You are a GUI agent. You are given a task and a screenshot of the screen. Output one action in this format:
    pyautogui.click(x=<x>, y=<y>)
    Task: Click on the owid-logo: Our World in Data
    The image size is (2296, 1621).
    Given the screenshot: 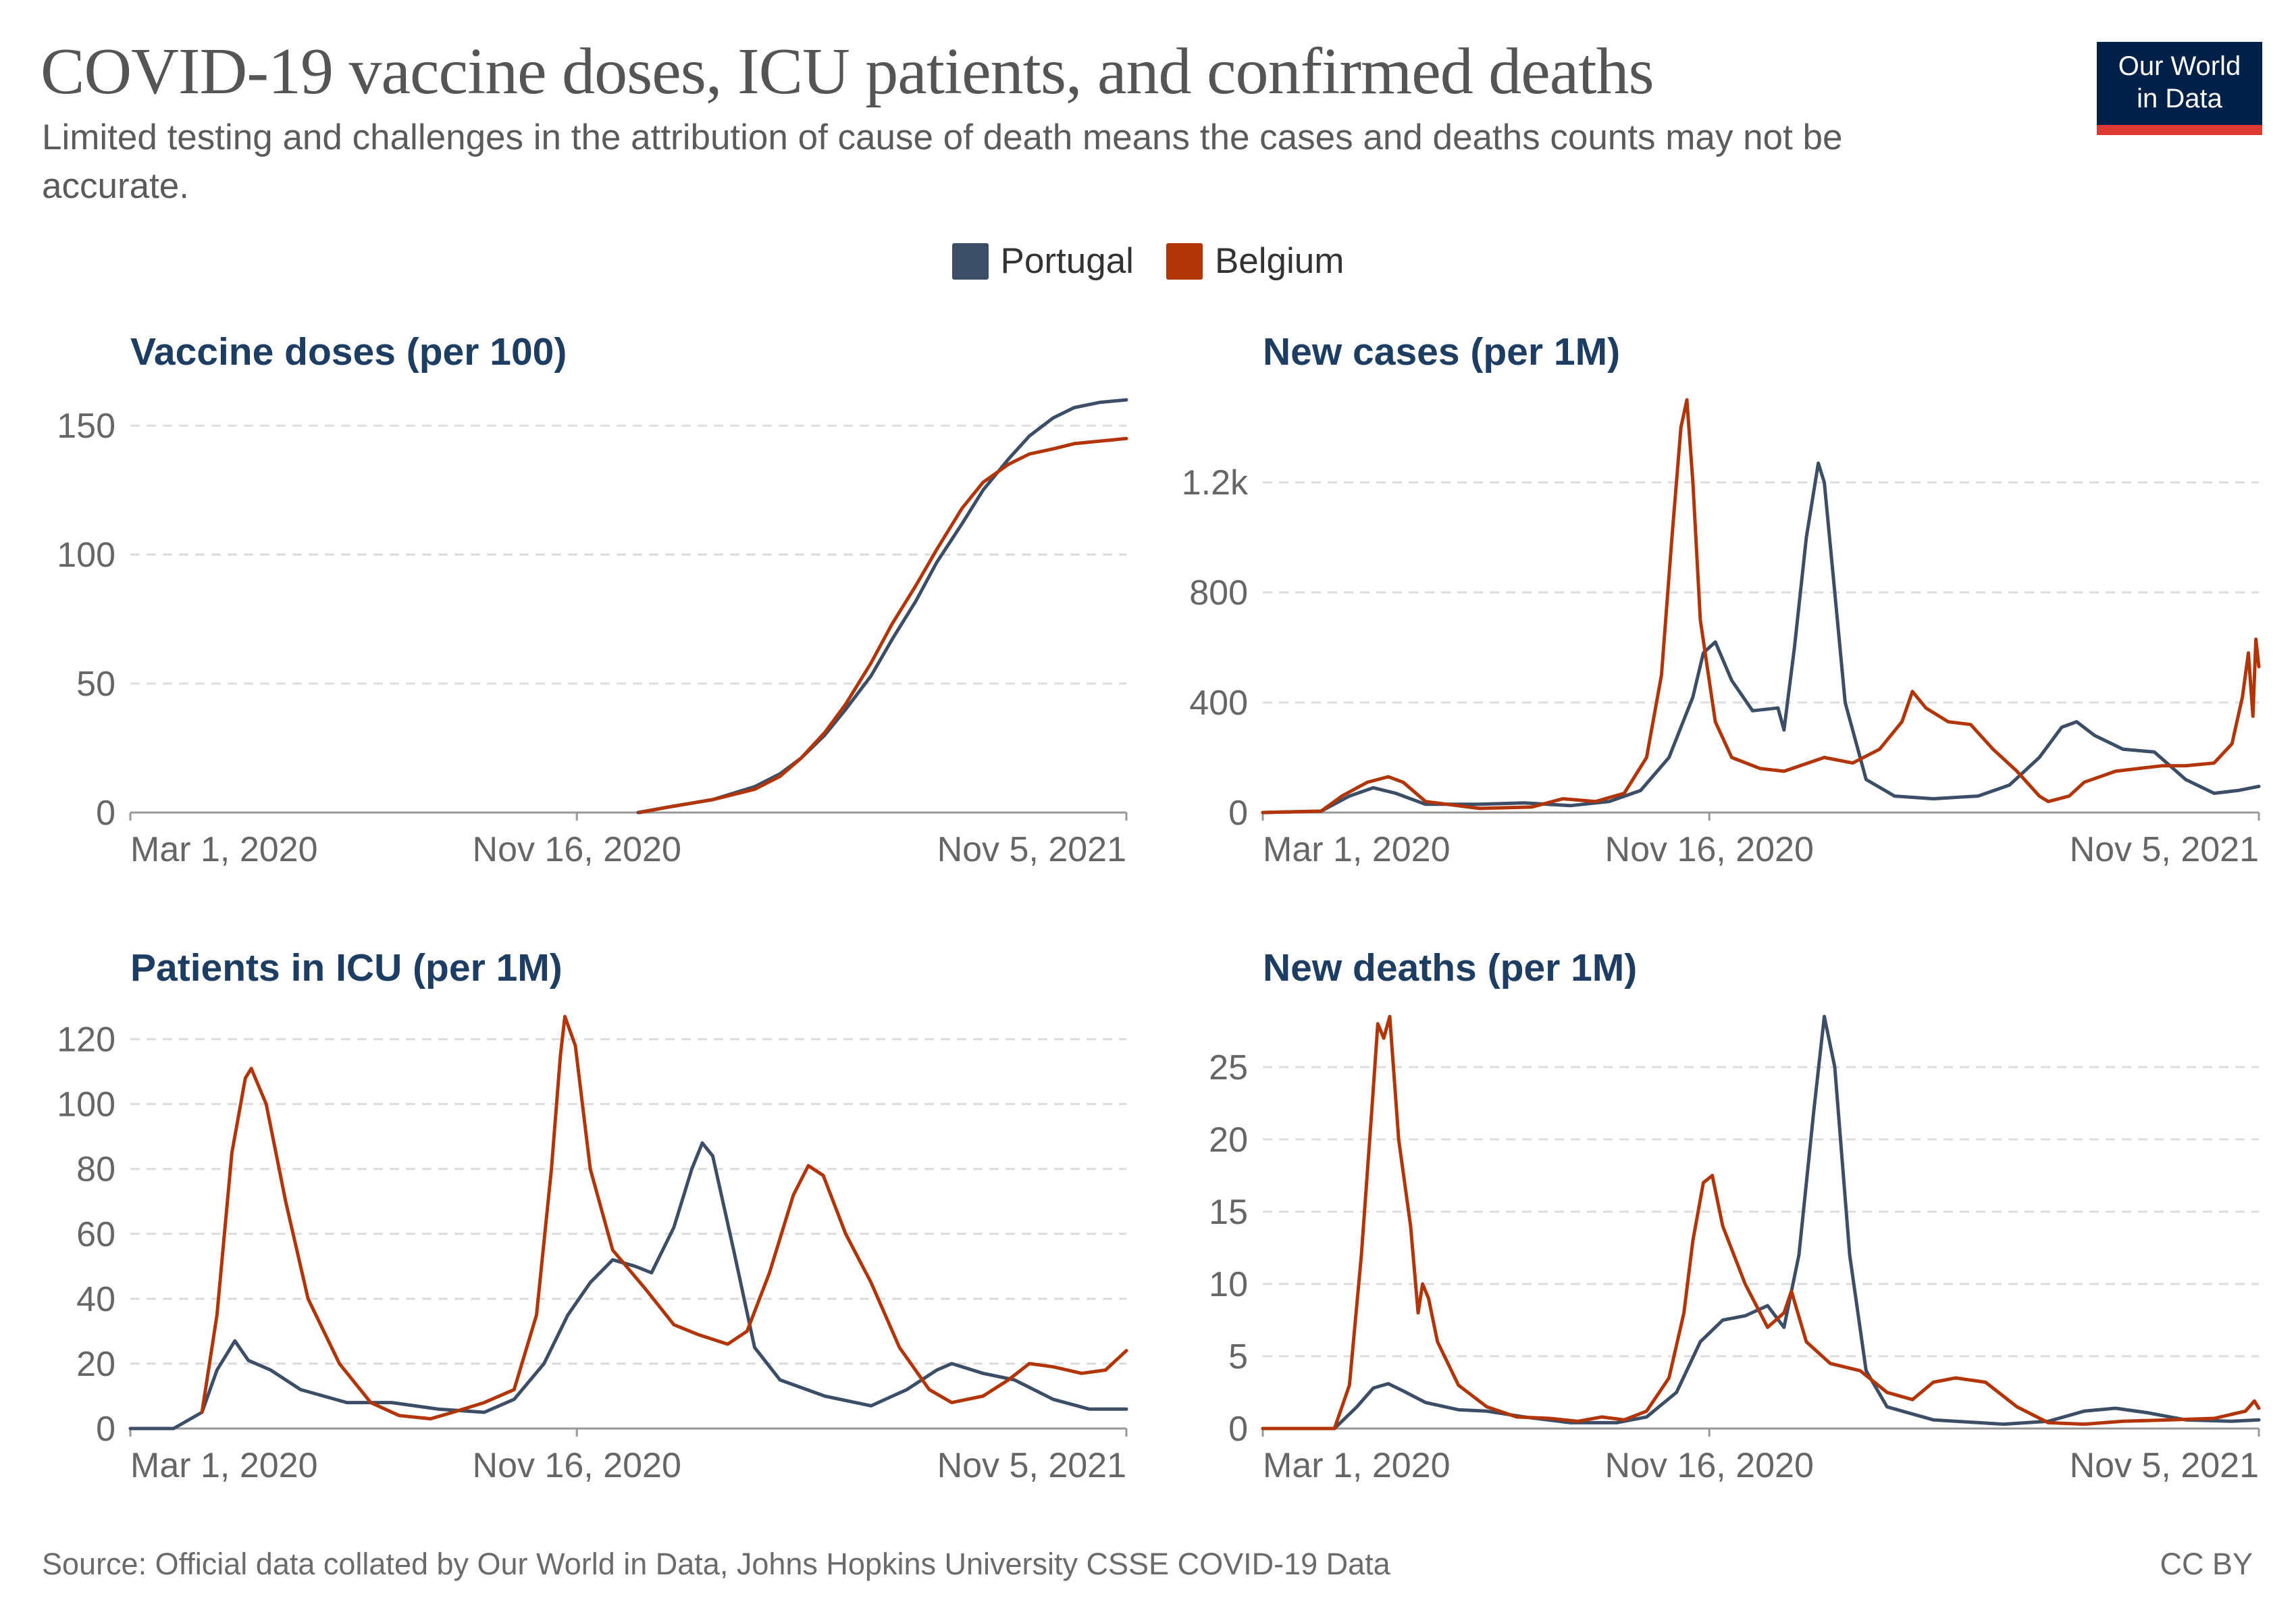 What is the action you would take?
    pyautogui.click(x=2179, y=88)
    